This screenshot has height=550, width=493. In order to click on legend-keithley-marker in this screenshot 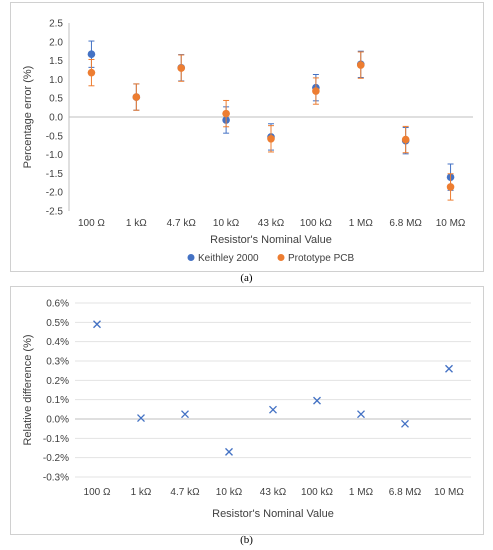, I will do `click(191, 257)`.